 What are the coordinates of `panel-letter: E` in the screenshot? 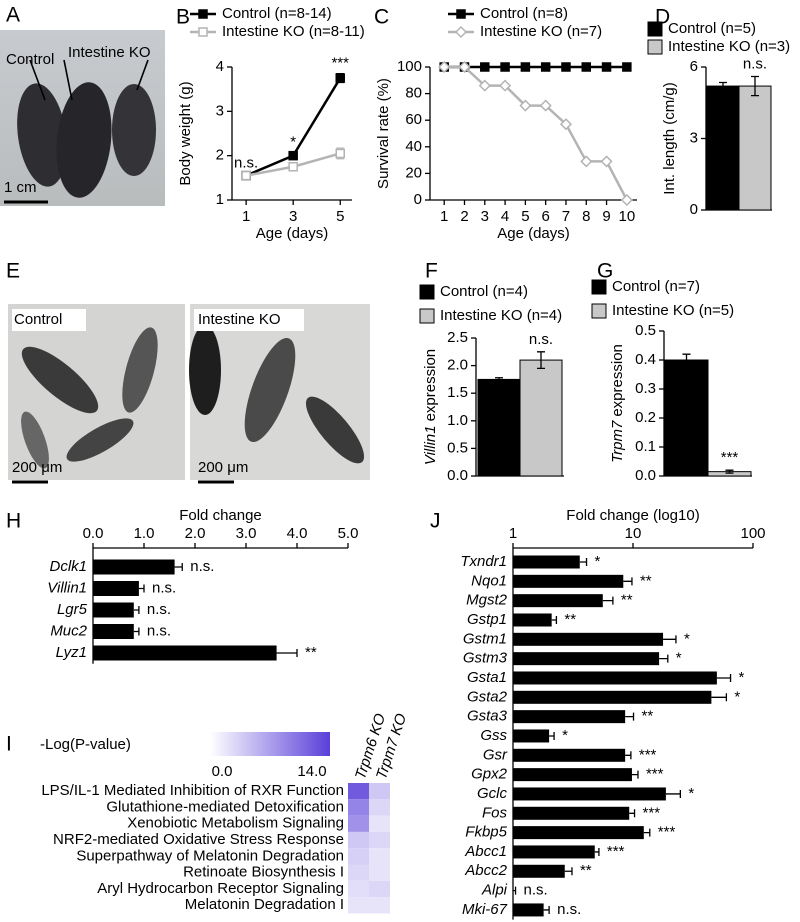 It's located at (13, 271).